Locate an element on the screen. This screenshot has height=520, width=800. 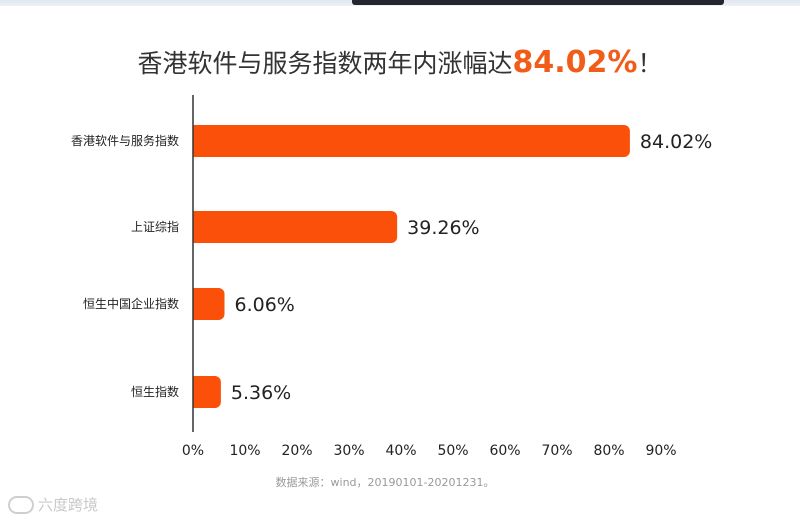
watermark-text: 六度跨境 is located at coordinates (68, 505).